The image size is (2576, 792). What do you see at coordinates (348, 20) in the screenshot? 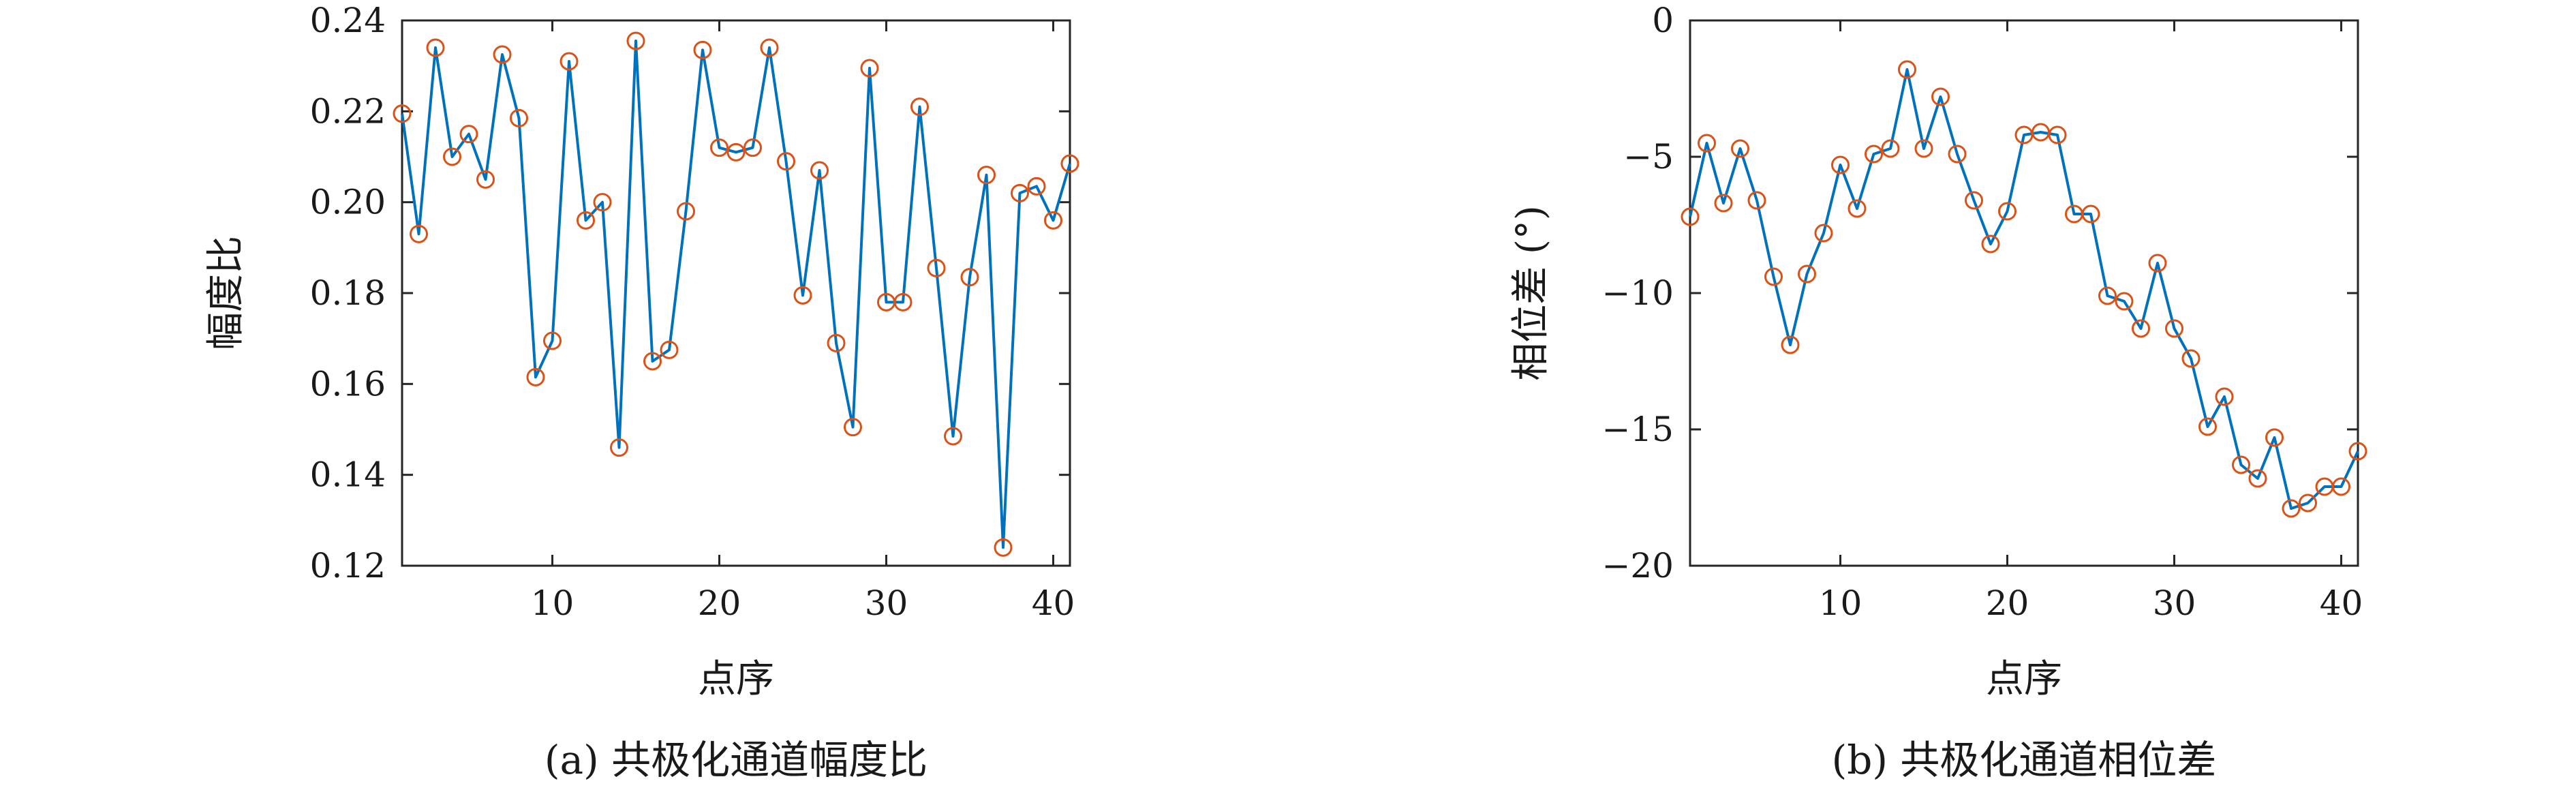
I see `y-tick-label: 0.24` at bounding box center [348, 20].